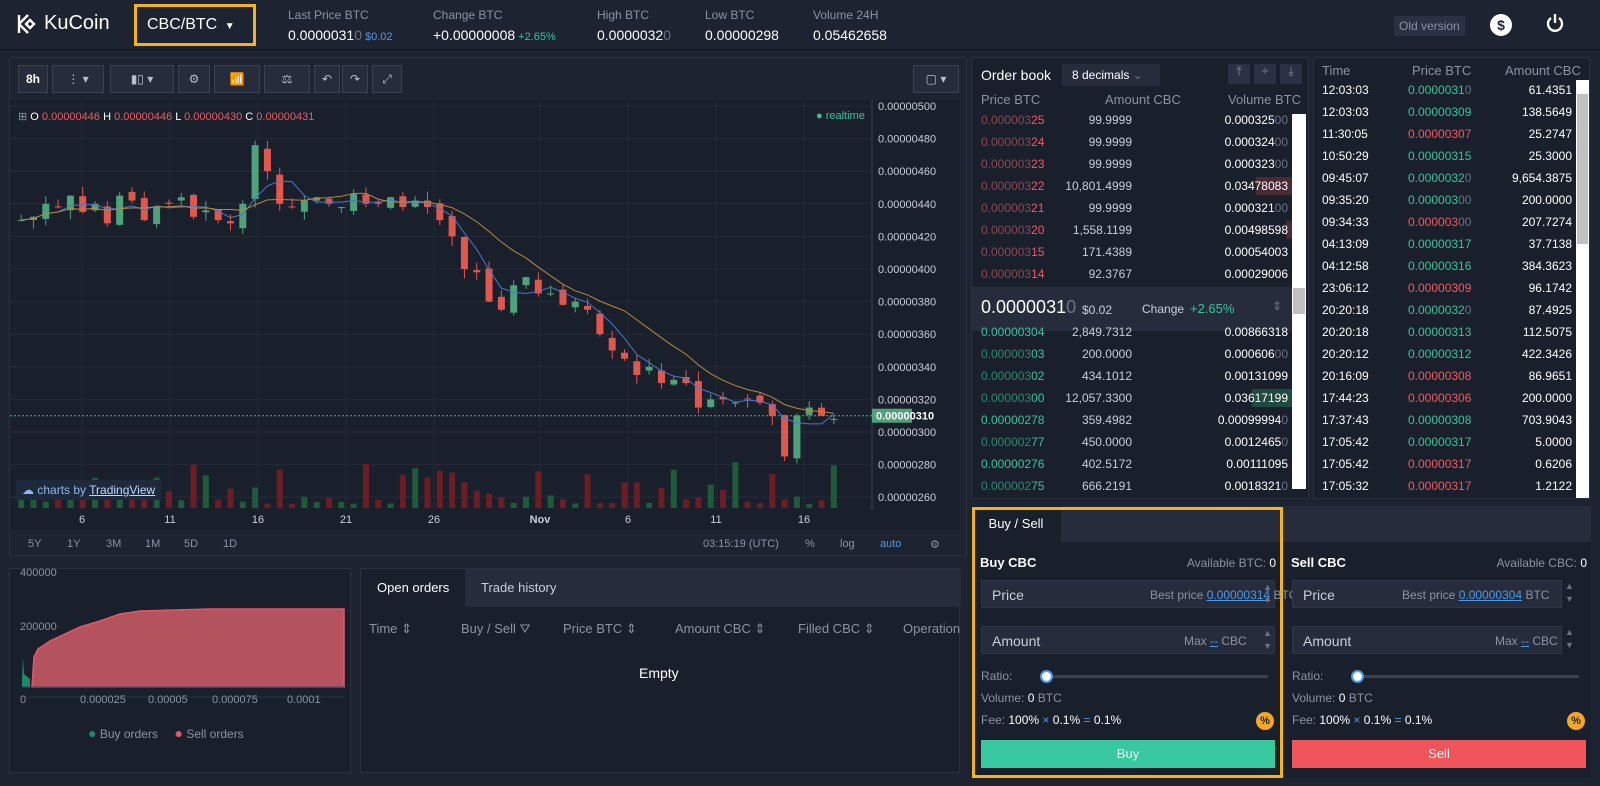  Describe the element at coordinates (1429, 26) in the screenshot. I see `old-version-link: Old version` at that location.